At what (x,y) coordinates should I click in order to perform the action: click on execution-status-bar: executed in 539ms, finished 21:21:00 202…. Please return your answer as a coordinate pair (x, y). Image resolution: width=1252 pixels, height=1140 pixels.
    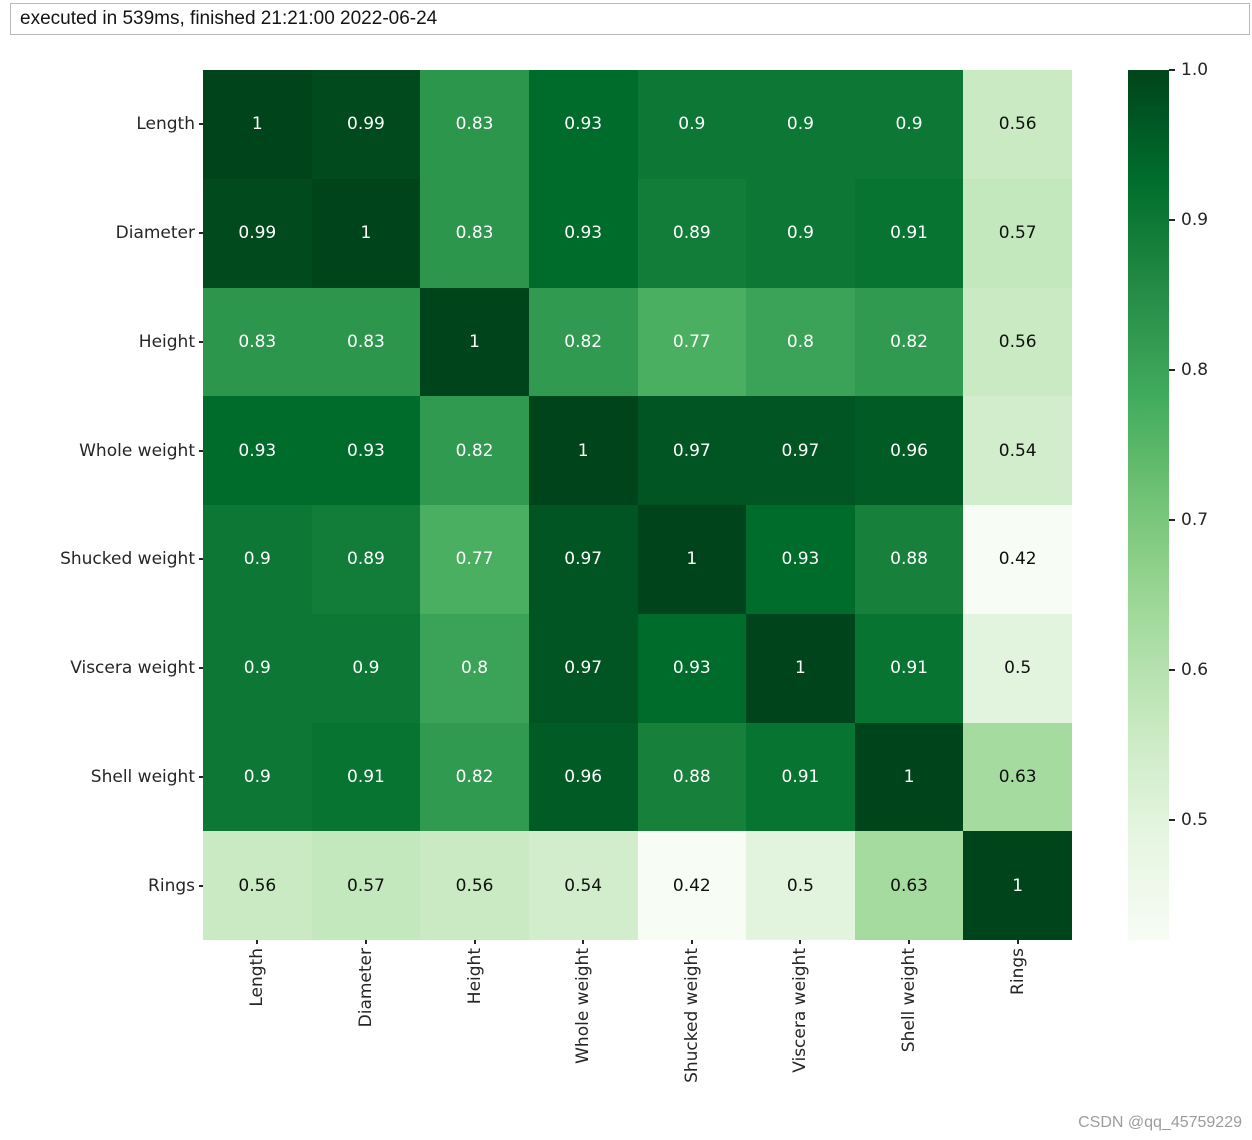
    Looking at the image, I should click on (630, 19).